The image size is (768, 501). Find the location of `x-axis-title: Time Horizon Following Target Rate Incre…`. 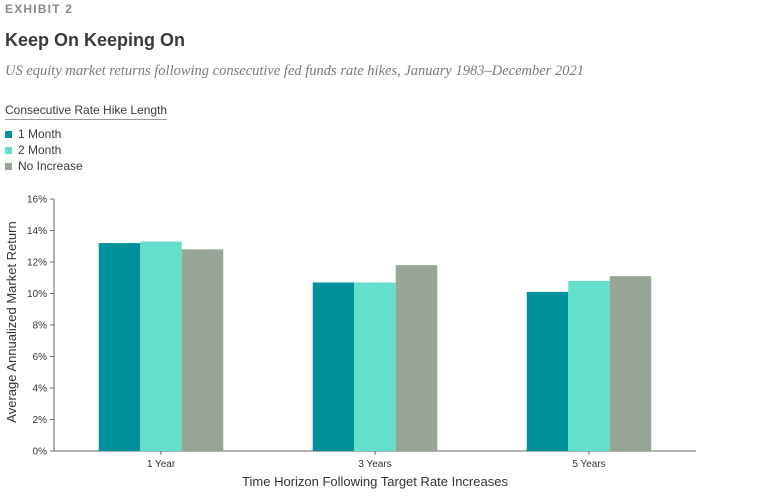

x-axis-title: Time Horizon Following Target Rate Incre… is located at coordinates (375, 481).